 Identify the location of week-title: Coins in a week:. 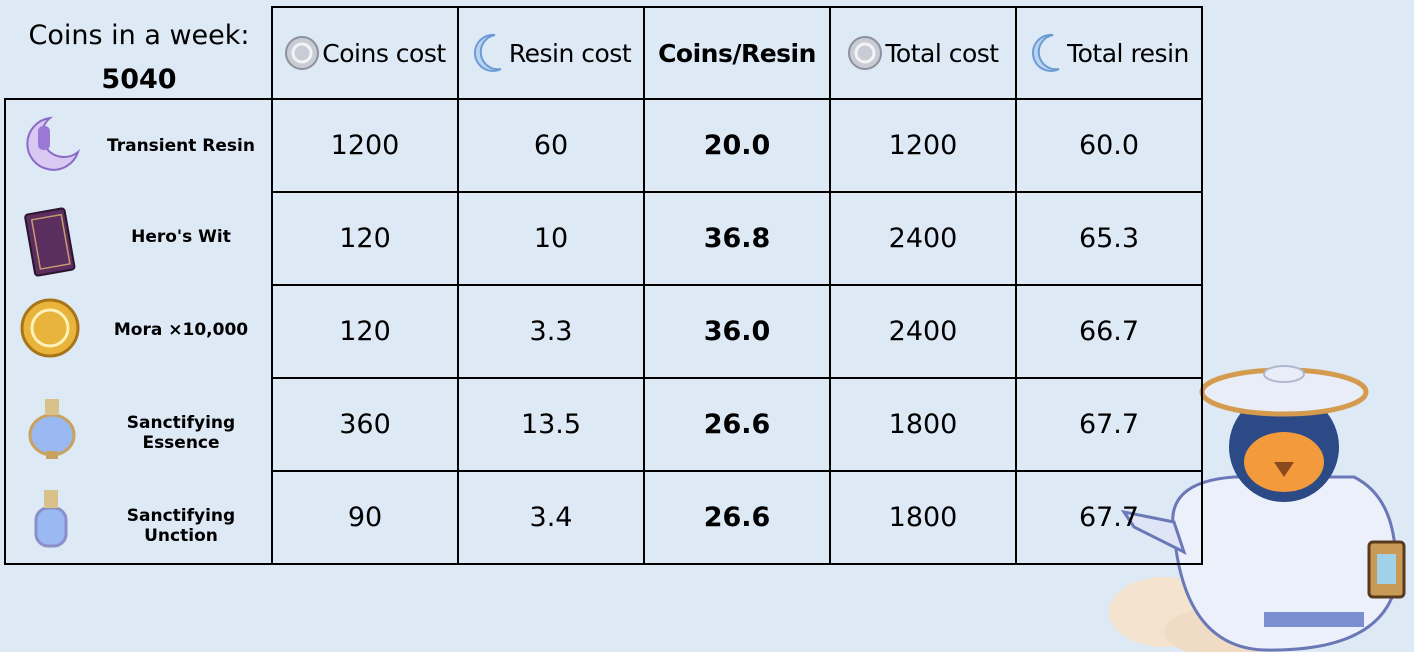
(139, 35).